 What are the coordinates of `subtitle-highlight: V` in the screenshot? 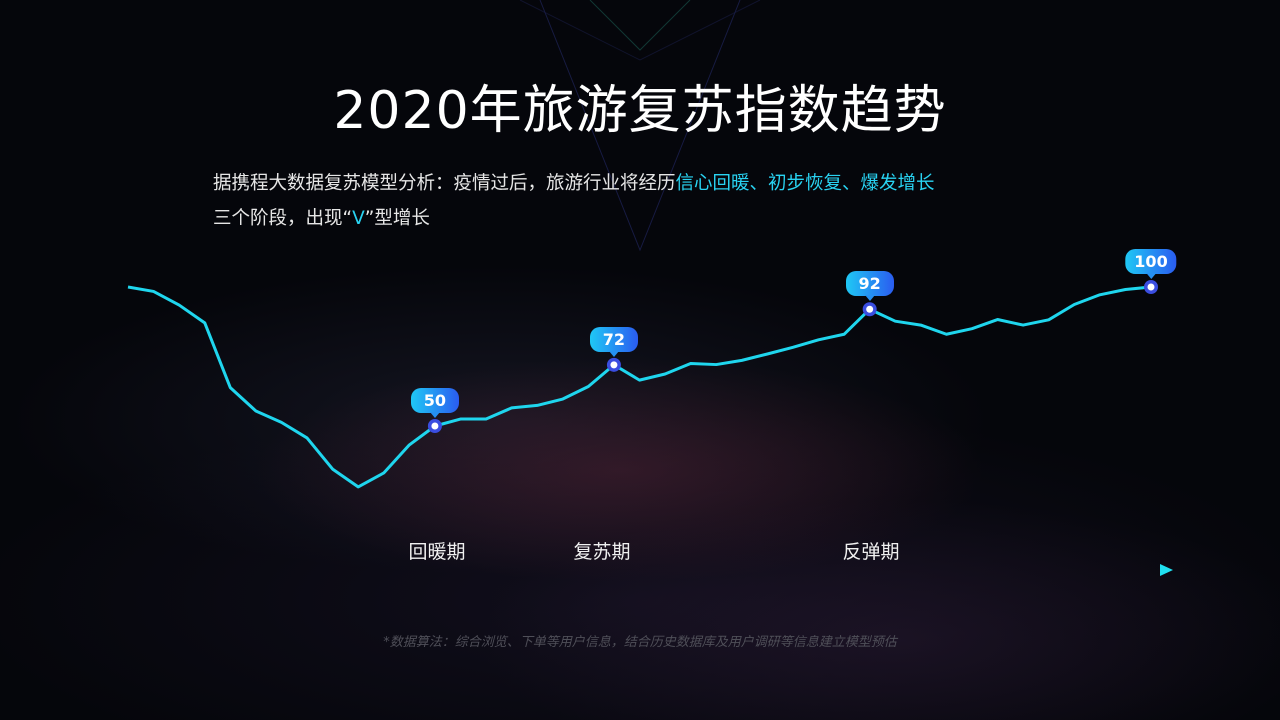 It's located at (358, 218).